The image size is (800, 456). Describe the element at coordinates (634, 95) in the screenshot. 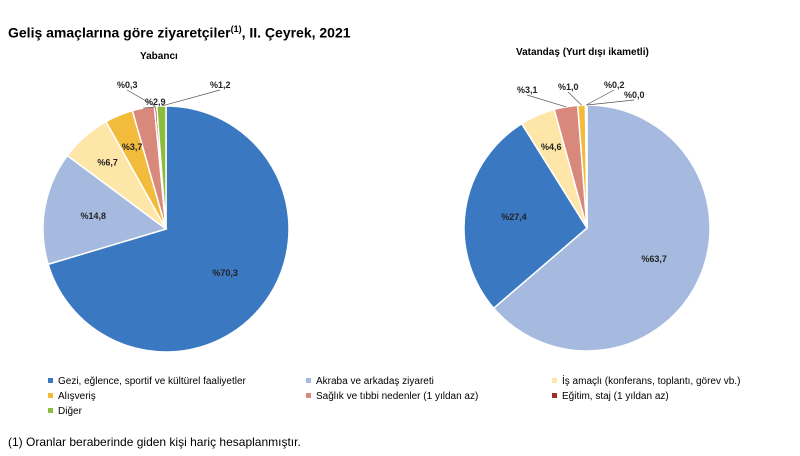

I see `slice-label: %0,0` at that location.